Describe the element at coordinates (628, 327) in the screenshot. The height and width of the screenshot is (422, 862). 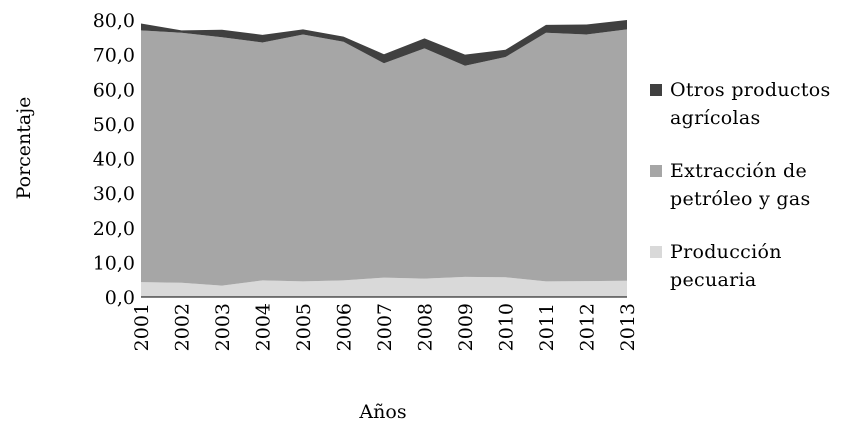
I see `x-tick-label: 2013` at that location.